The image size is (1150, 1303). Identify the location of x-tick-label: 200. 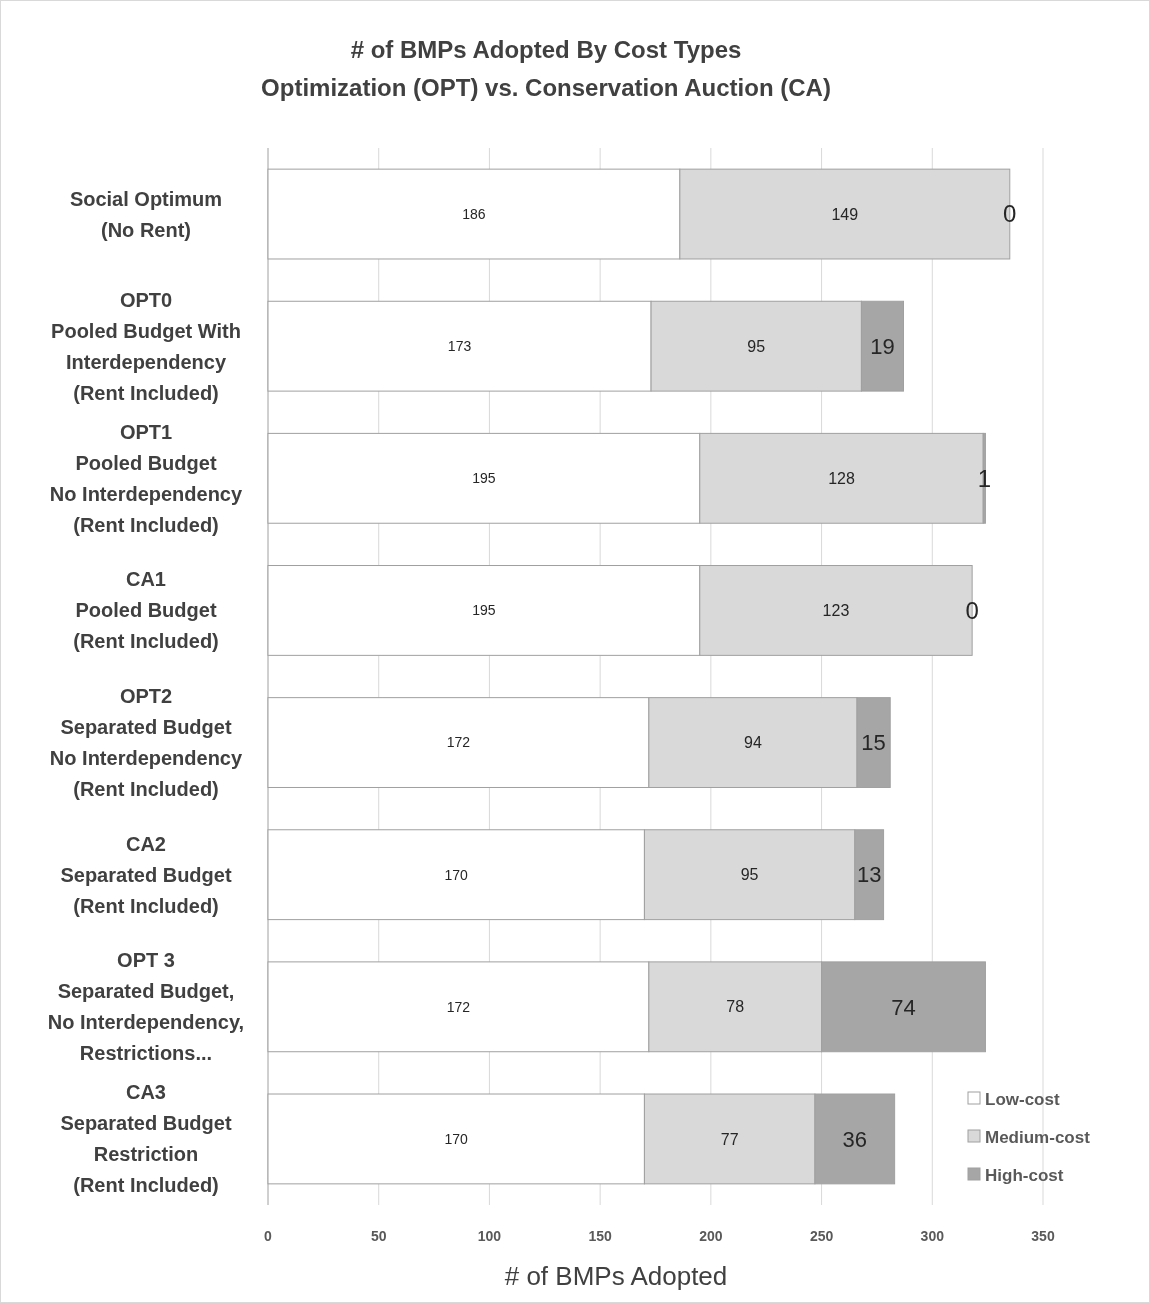
(711, 1236).